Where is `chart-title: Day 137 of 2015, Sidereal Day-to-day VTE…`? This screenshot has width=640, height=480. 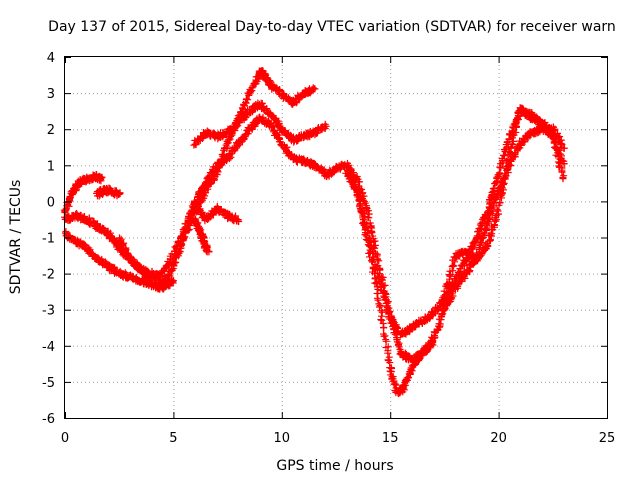
chart-title: Day 137 of 2015, Sidereal Day-to-day VTE… is located at coordinates (332, 27).